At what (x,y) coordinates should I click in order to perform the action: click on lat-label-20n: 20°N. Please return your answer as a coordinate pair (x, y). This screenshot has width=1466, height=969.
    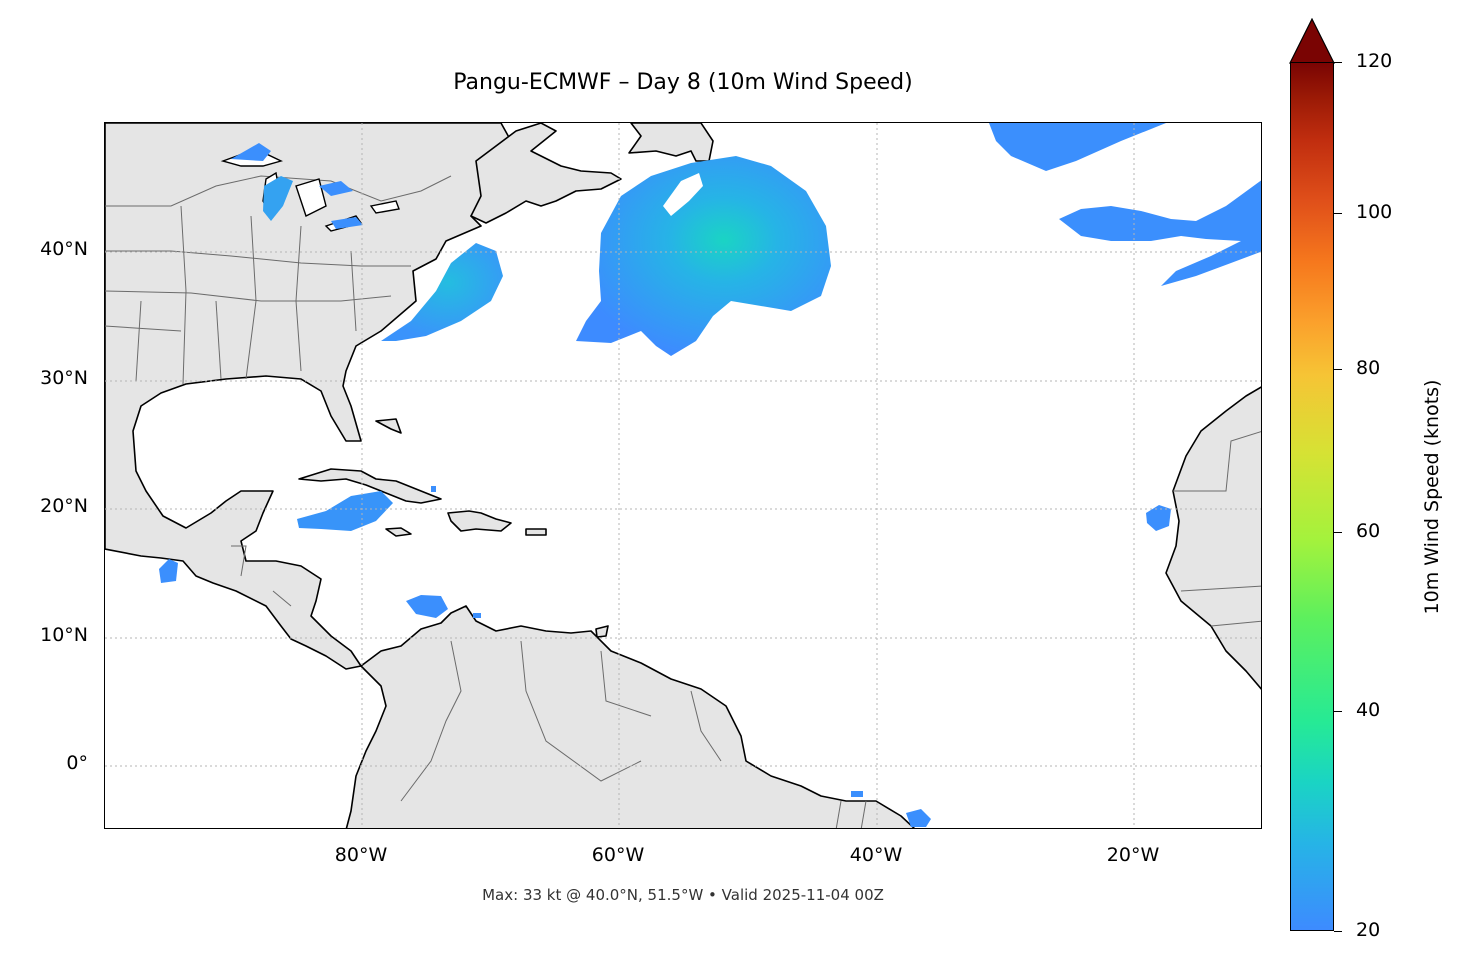
    Looking at the image, I should click on (64, 506).